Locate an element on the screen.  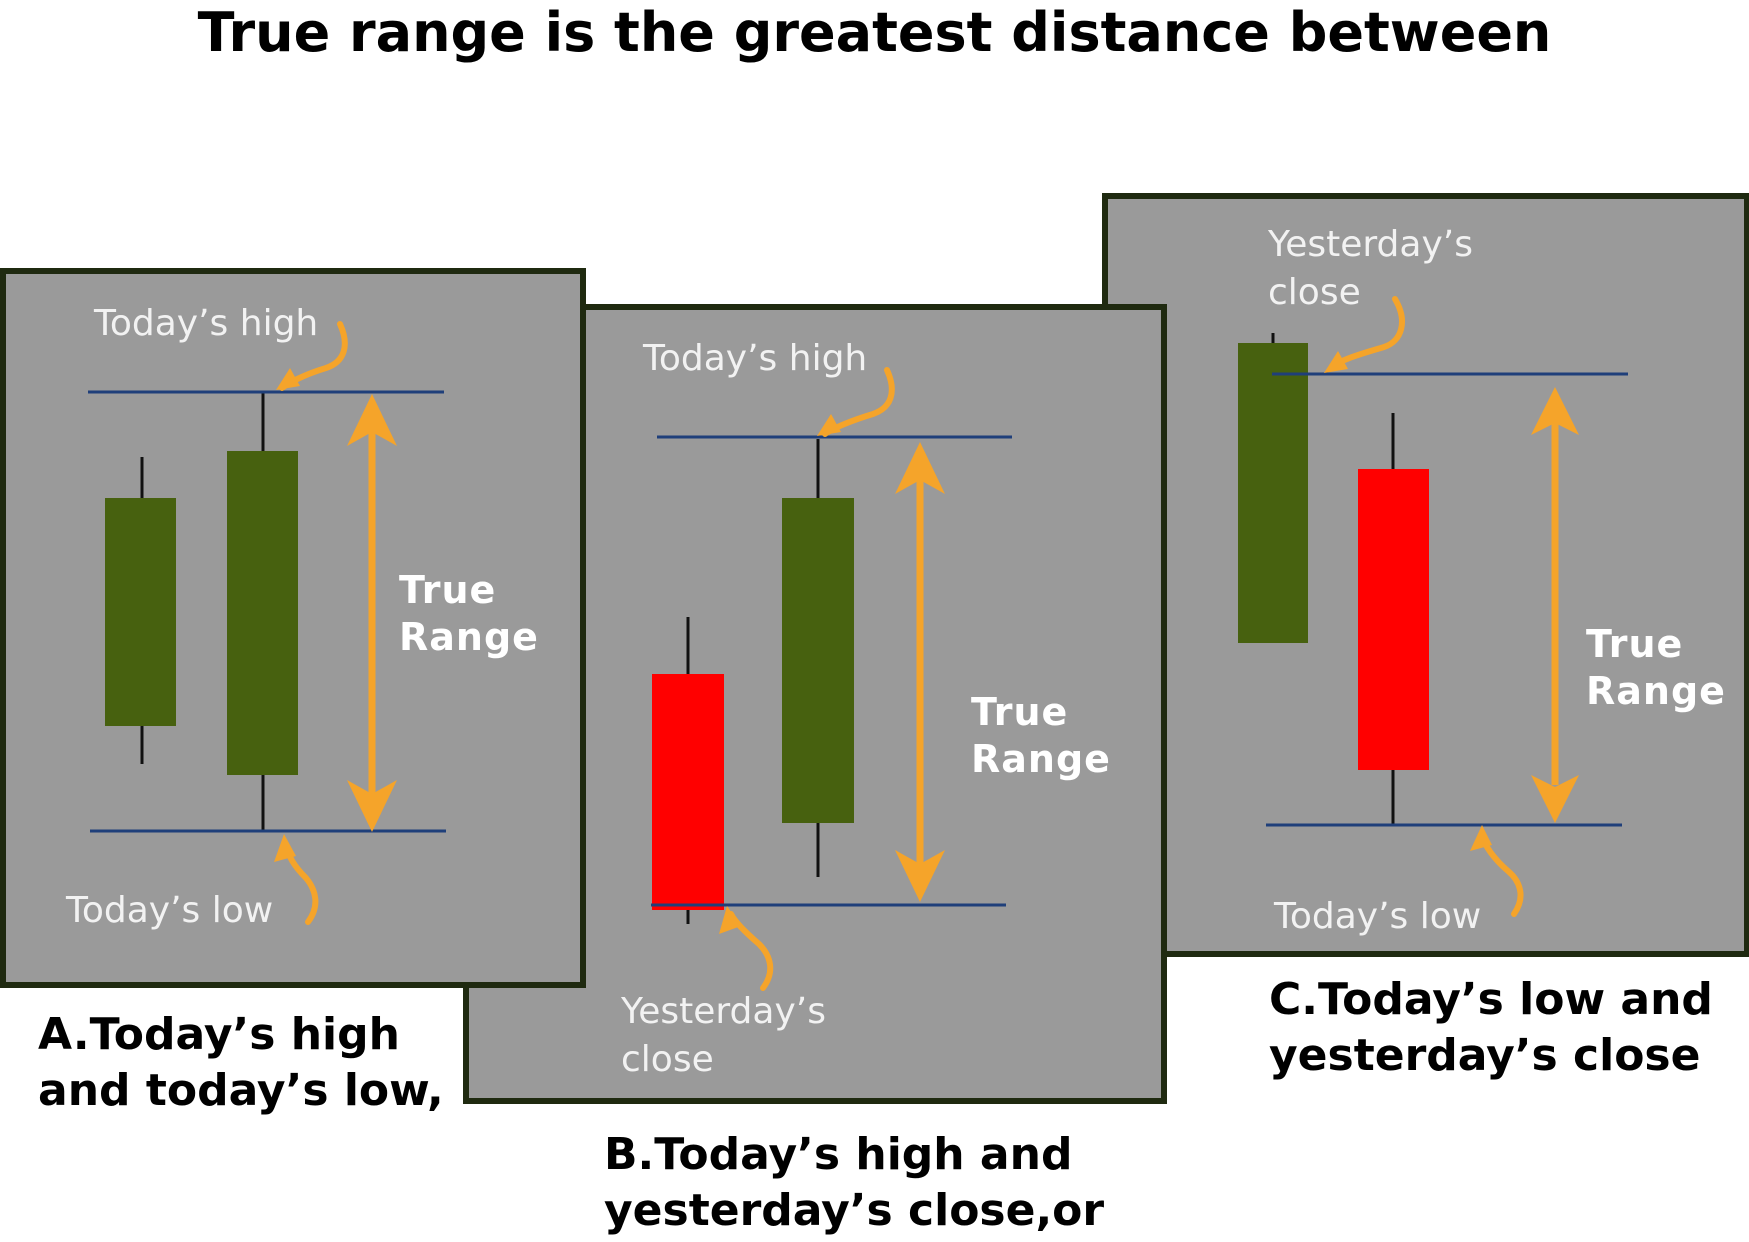
panel-b-top-label: Today’s high is located at coordinates (755, 358).